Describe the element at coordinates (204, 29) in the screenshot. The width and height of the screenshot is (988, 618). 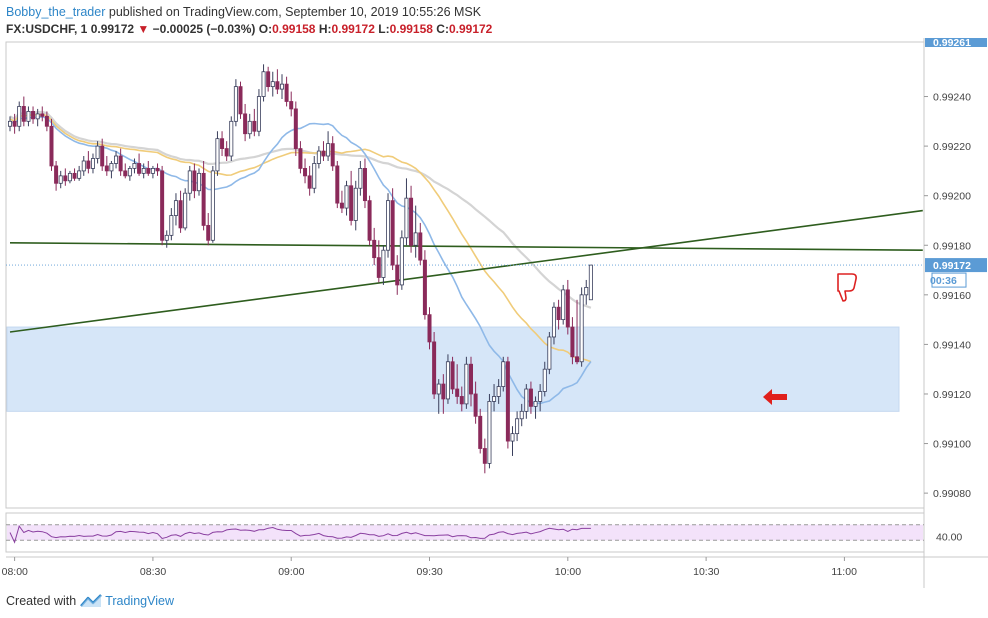
I see `price-change: −0.00025 (−0.03%)` at that location.